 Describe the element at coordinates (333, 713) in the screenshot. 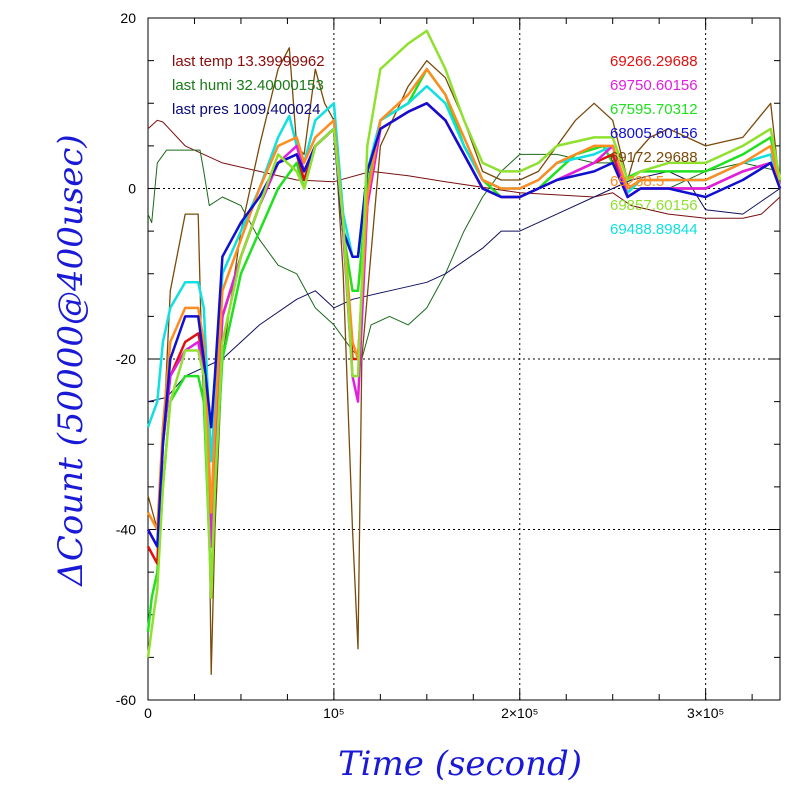

I see `x-tick-label: 10⁵` at that location.